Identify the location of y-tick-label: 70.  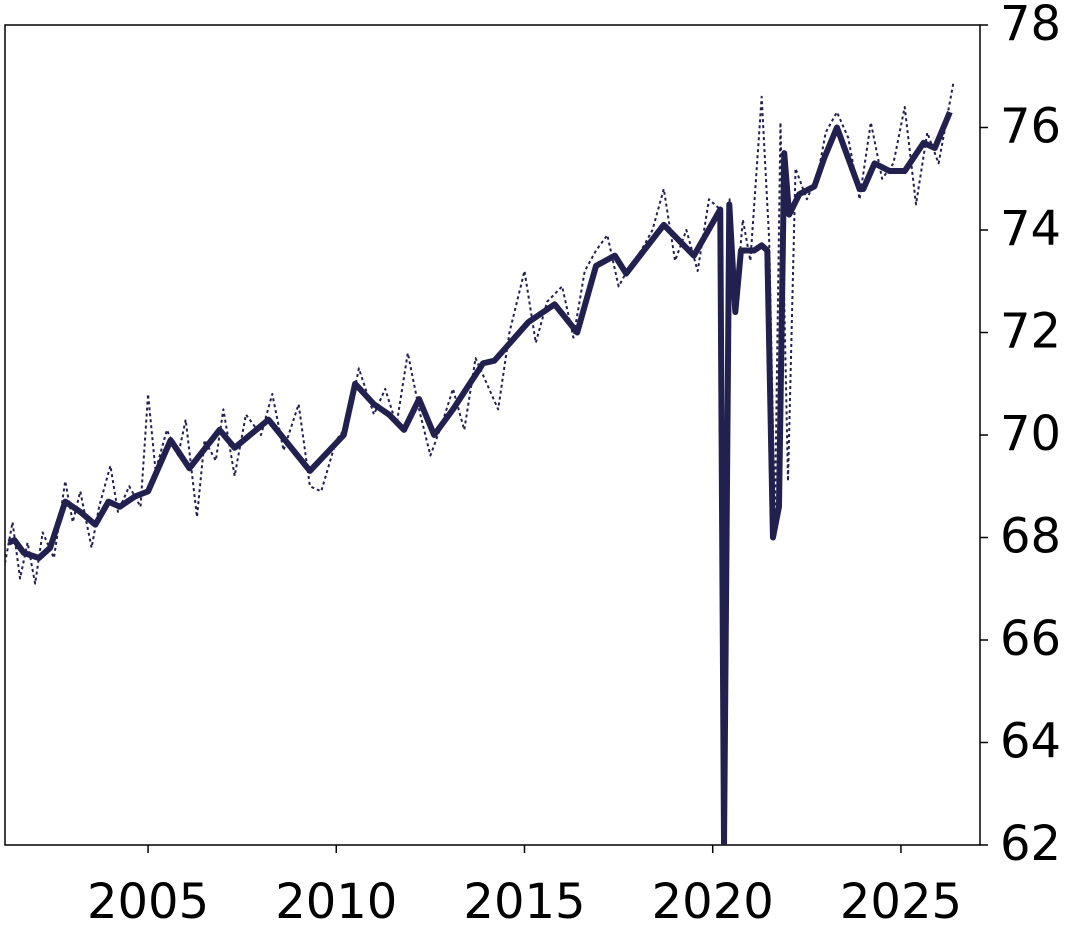
(1030, 434).